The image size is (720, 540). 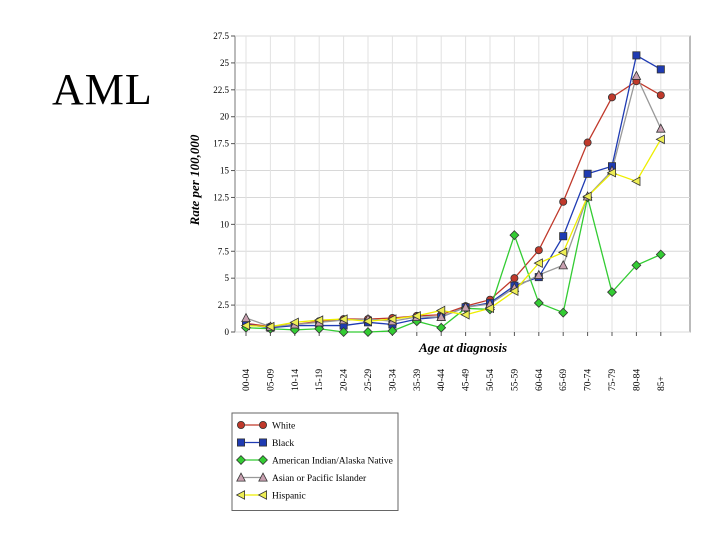 I want to click on x-tick-label: 05-09, so click(x=271, y=380).